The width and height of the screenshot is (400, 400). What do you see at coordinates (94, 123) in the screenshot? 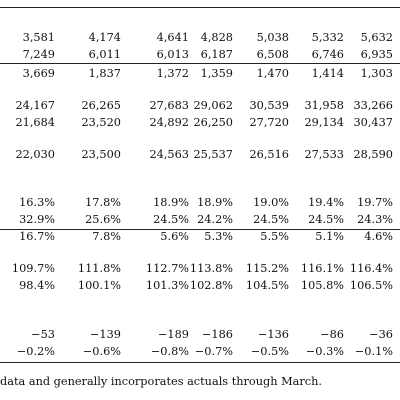
I see `table-cell: 23,520` at bounding box center [94, 123].